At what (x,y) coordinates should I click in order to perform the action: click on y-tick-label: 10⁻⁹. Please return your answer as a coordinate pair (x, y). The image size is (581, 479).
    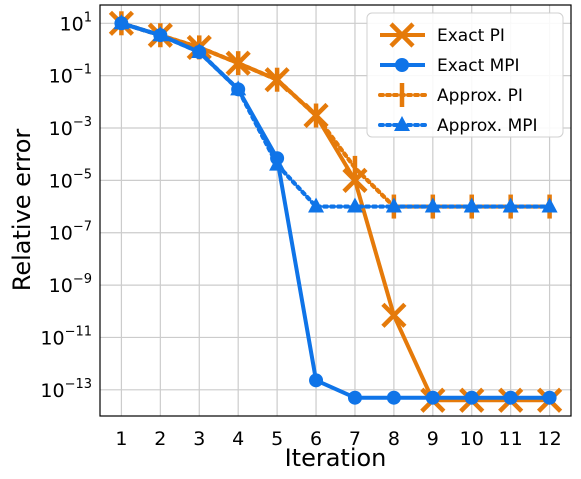
    Looking at the image, I should click on (70, 284).